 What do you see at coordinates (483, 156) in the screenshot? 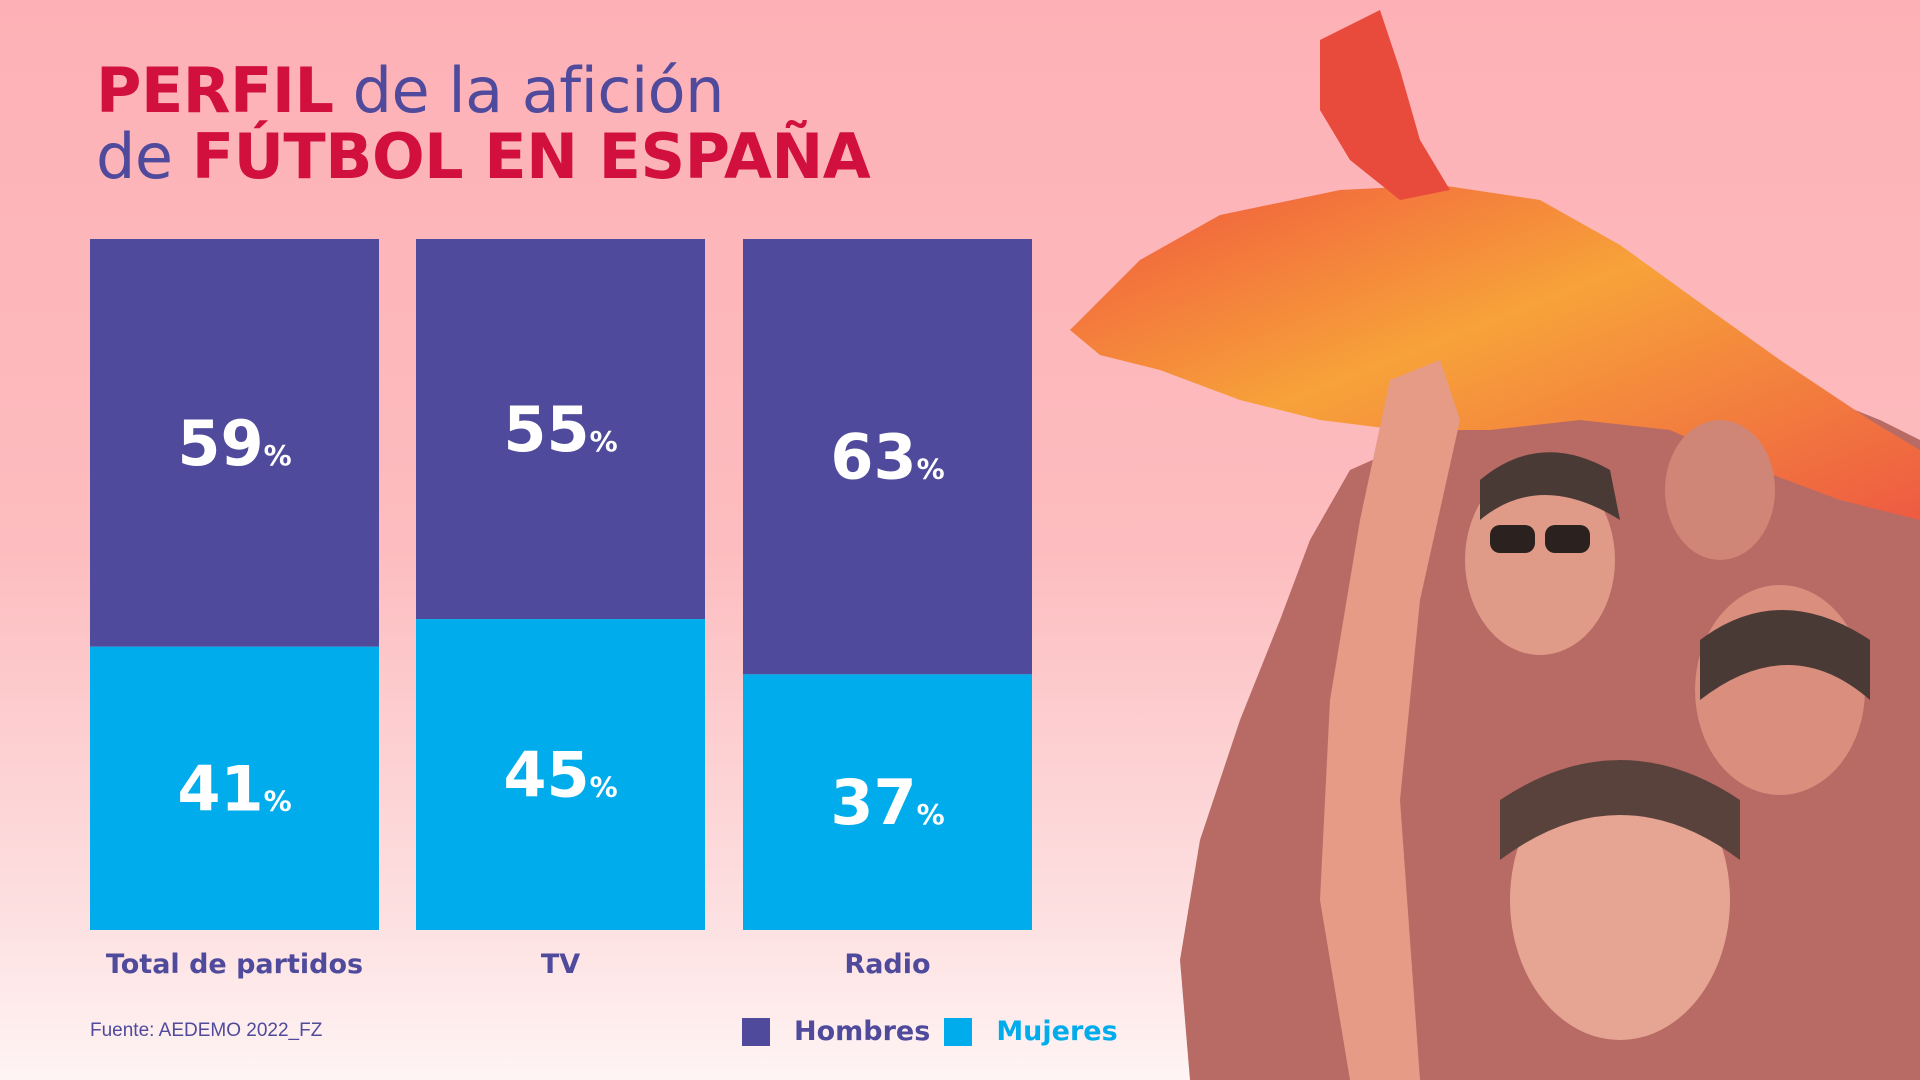
I see `title-line-2: de FÚTBOL EN ESPAÑA` at bounding box center [483, 156].